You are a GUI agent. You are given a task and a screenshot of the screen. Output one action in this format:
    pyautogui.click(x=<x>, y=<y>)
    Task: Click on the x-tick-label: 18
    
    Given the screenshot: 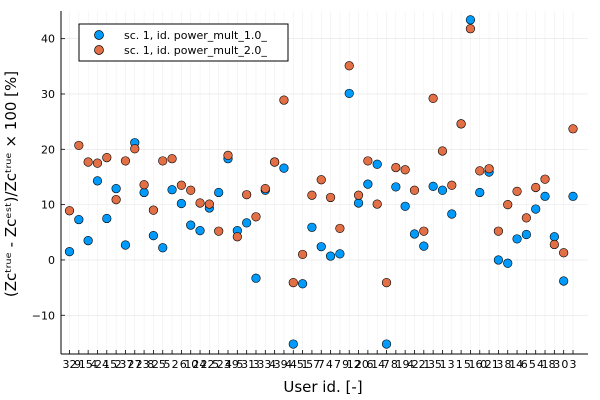 What is the action you would take?
    pyautogui.click(x=549, y=364)
    